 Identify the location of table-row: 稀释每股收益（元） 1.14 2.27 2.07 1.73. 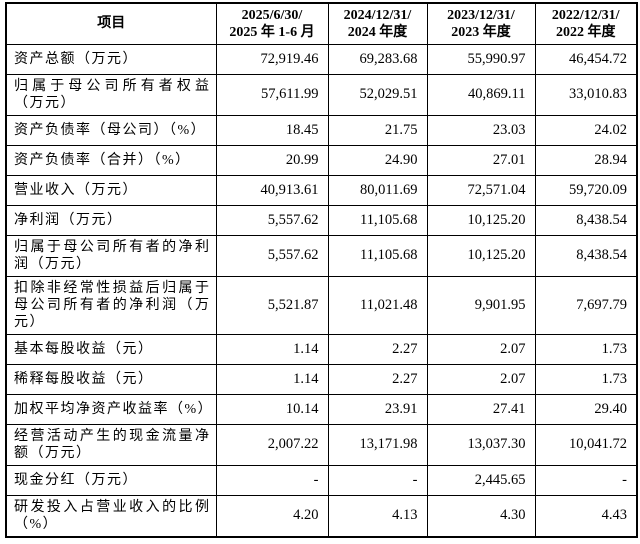
(321, 379).